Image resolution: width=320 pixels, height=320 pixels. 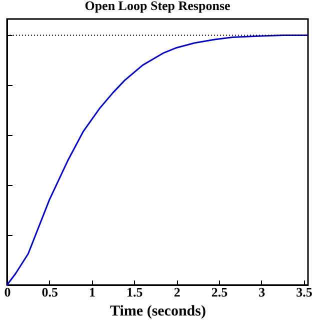 What do you see at coordinates (262, 292) in the screenshot?
I see `x-tick-label: 3` at bounding box center [262, 292].